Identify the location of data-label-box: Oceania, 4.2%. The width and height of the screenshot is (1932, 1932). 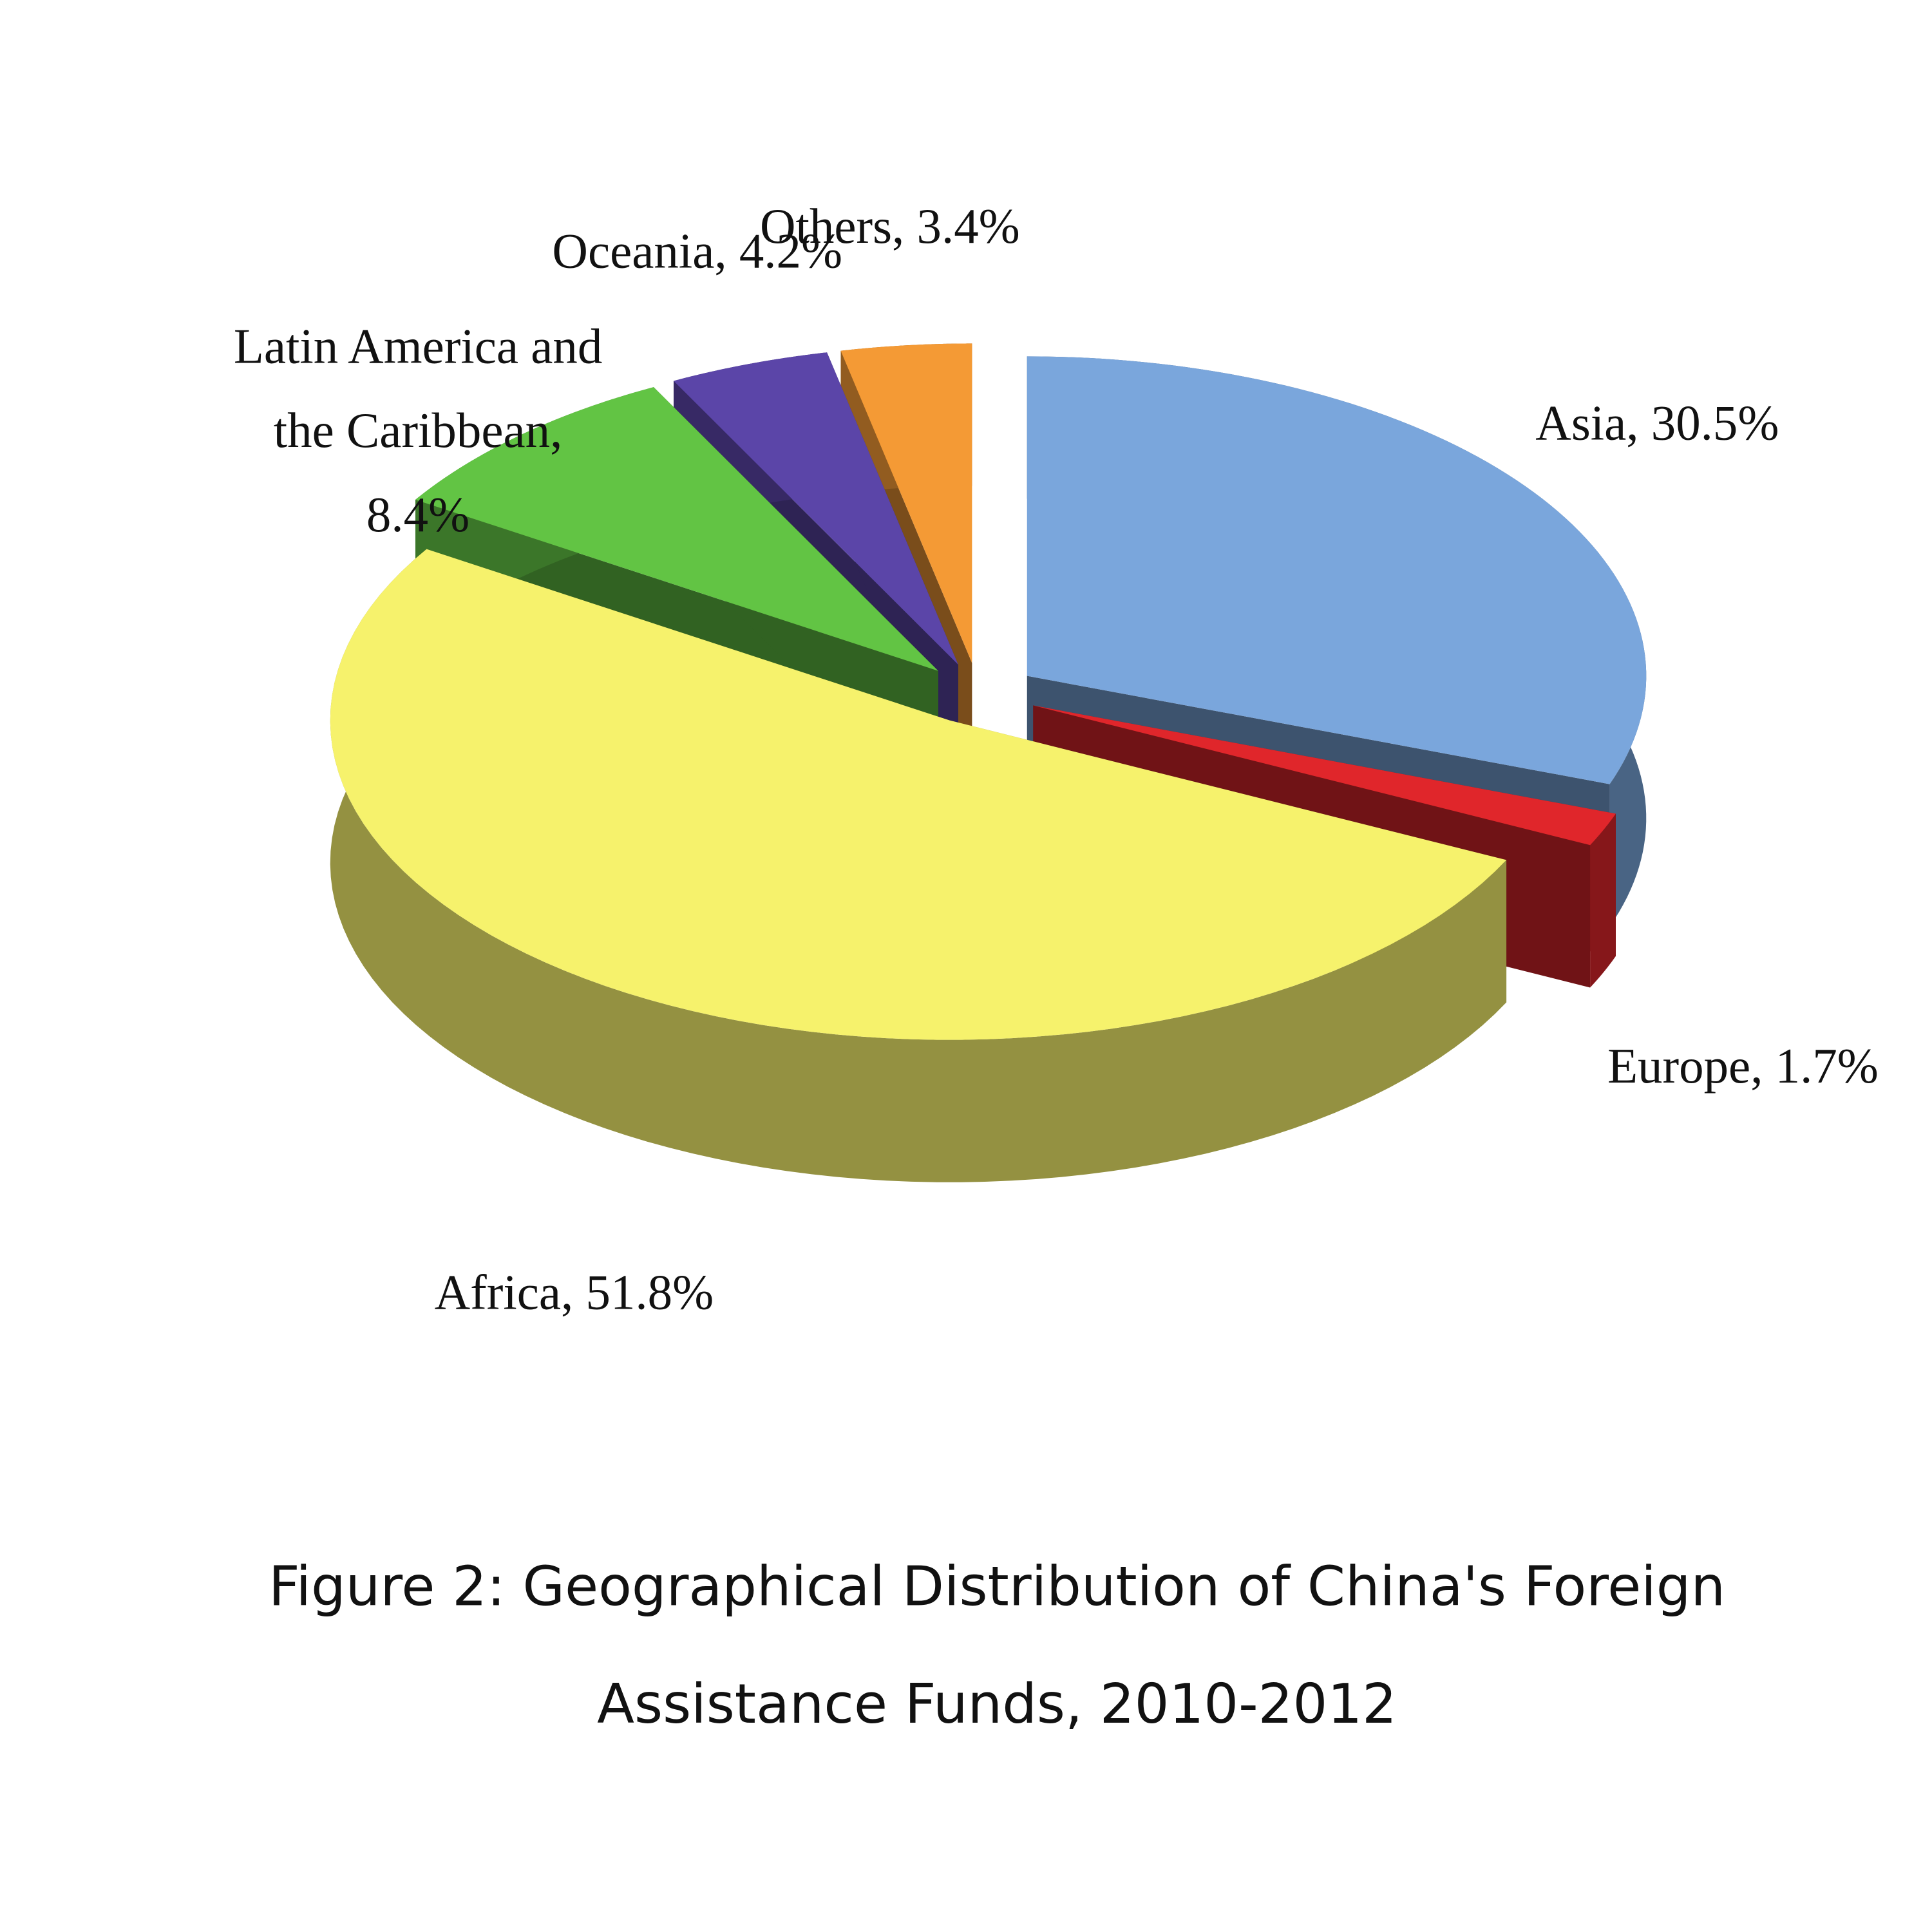
(697, 251).